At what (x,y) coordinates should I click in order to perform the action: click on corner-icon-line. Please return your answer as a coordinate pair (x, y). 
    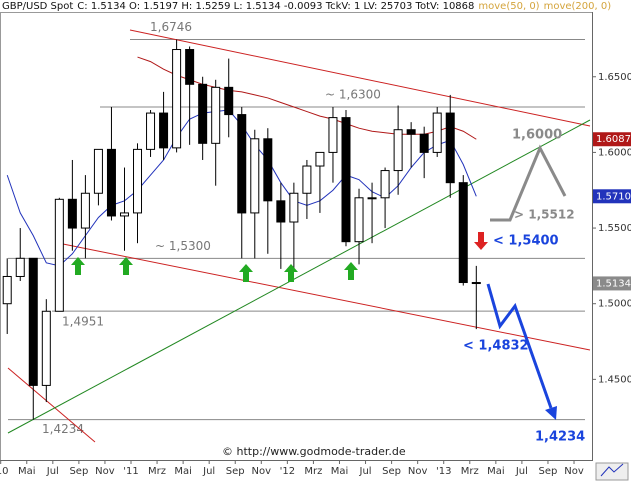
    Looking at the image, I should click on (612, 470).